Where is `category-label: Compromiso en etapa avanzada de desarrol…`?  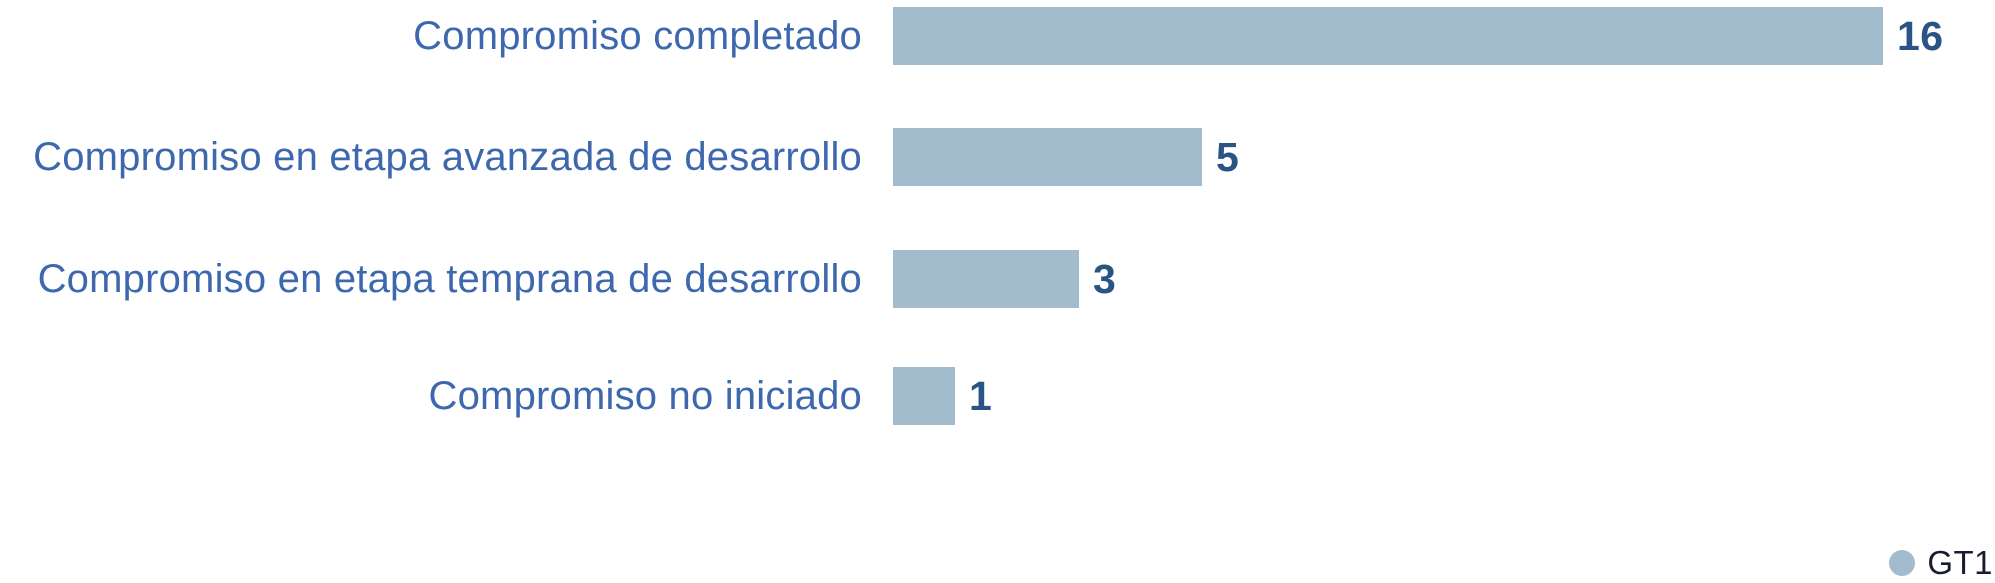 category-label: Compromiso en etapa avanzada de desarrol… is located at coordinates (447, 156).